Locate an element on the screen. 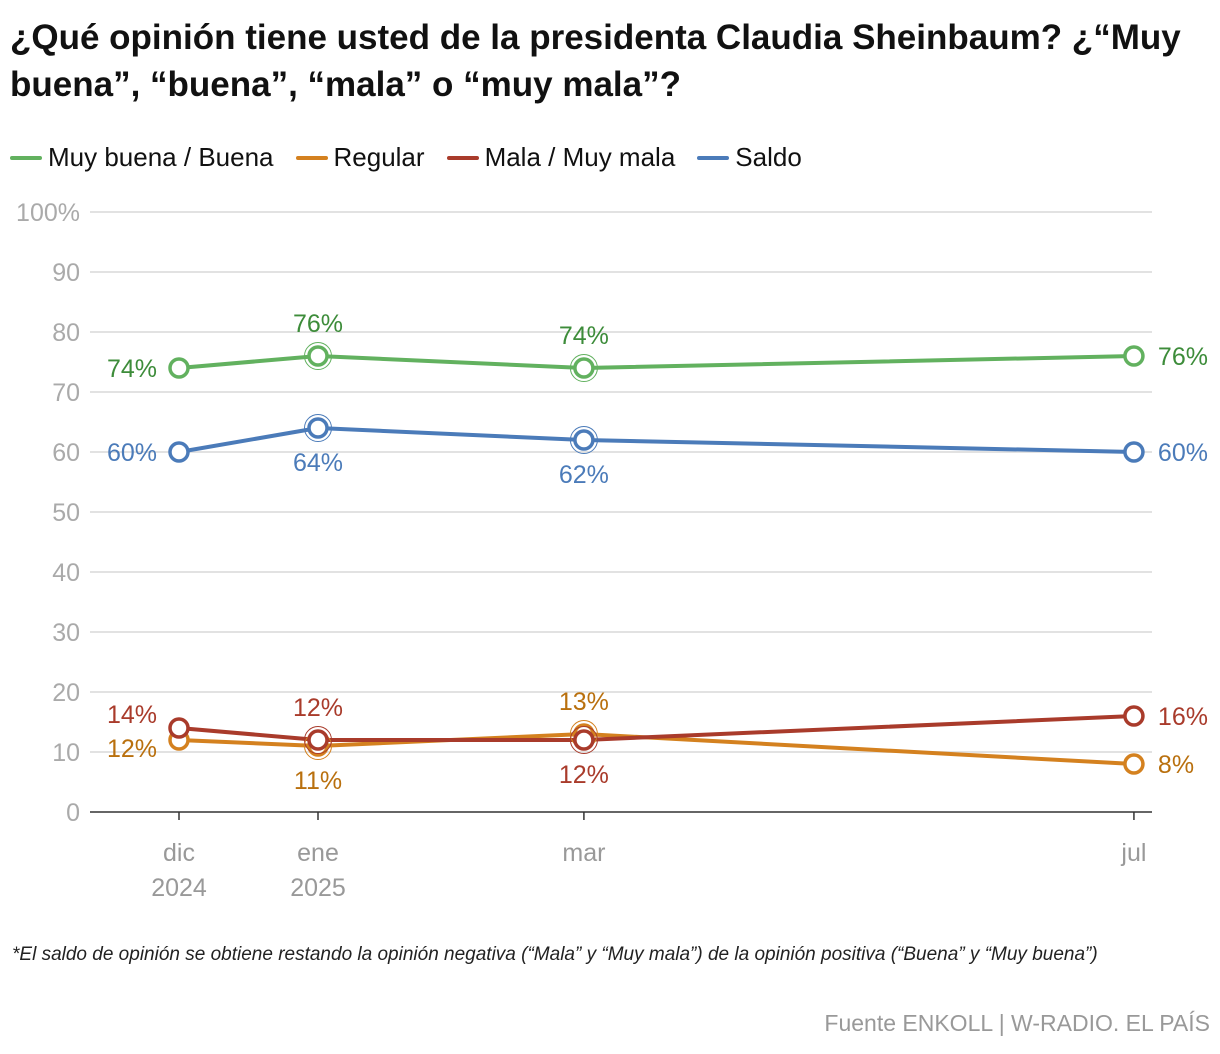 The width and height of the screenshot is (1220, 1054). data-label: 14% is located at coordinates (132, 715).